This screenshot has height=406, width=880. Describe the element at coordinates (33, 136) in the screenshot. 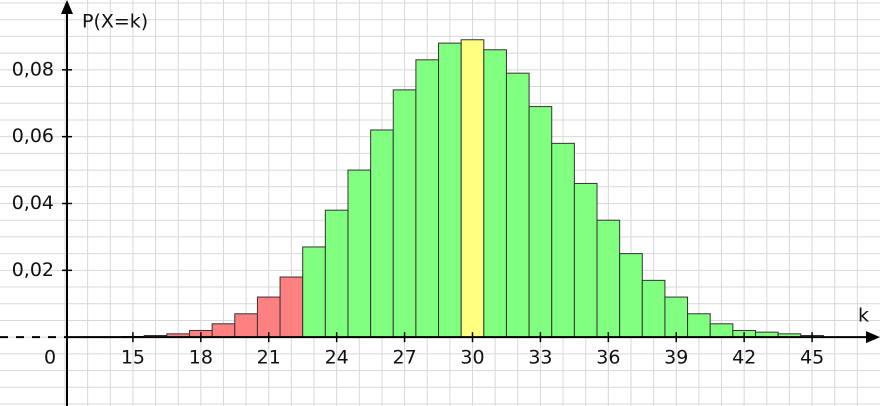

I see `y-tick-label: 0,06` at that location.